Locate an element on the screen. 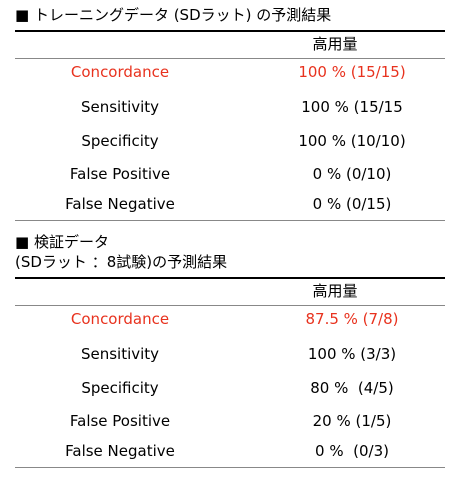 This screenshot has height=482, width=455. row-value: 100 % (15/15 is located at coordinates (352, 107).